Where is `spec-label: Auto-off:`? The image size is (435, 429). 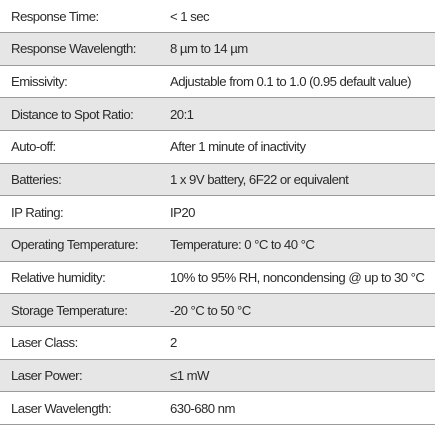 spec-label: Auto-off: is located at coordinates (85, 147).